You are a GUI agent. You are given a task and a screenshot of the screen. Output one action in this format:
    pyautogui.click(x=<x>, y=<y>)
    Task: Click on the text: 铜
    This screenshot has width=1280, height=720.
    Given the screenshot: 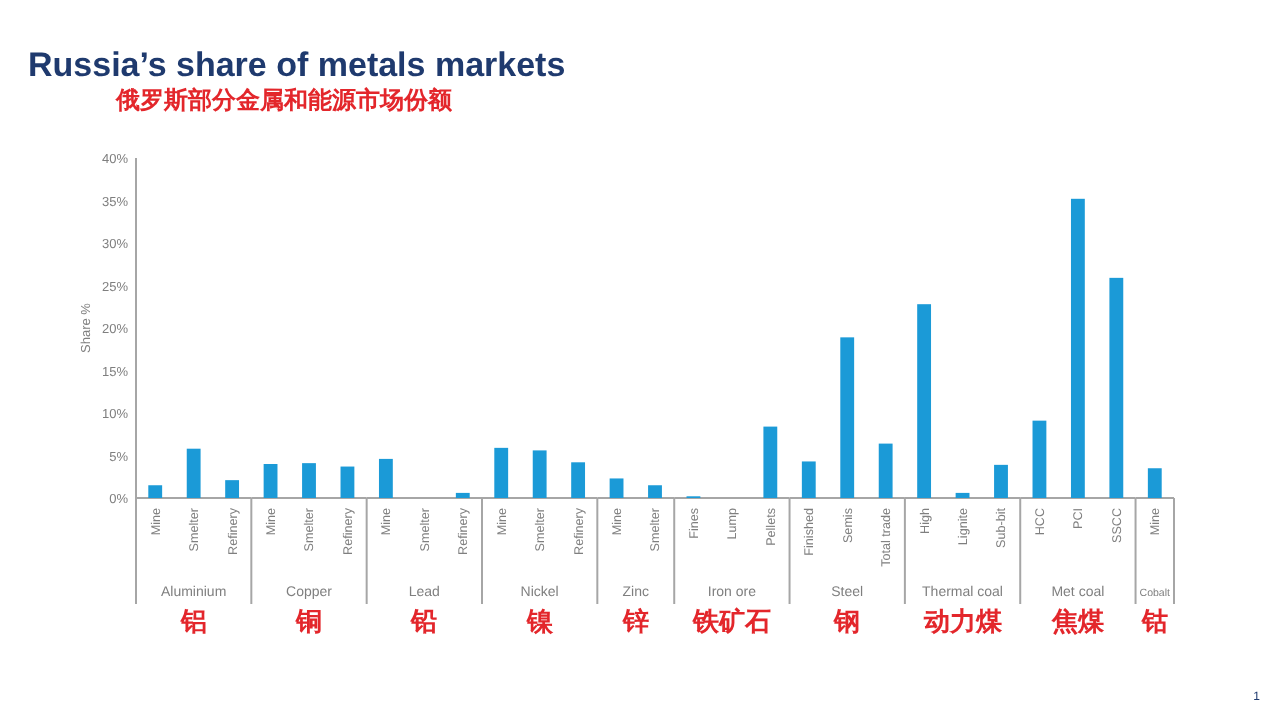 What is the action you would take?
    pyautogui.click(x=308, y=621)
    